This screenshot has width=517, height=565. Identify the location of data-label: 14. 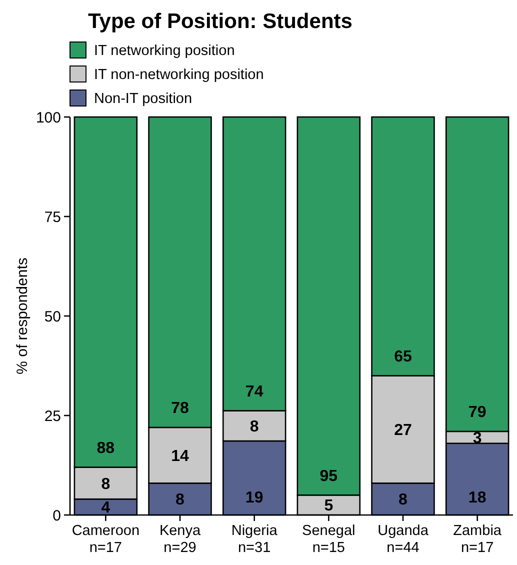
(180, 456).